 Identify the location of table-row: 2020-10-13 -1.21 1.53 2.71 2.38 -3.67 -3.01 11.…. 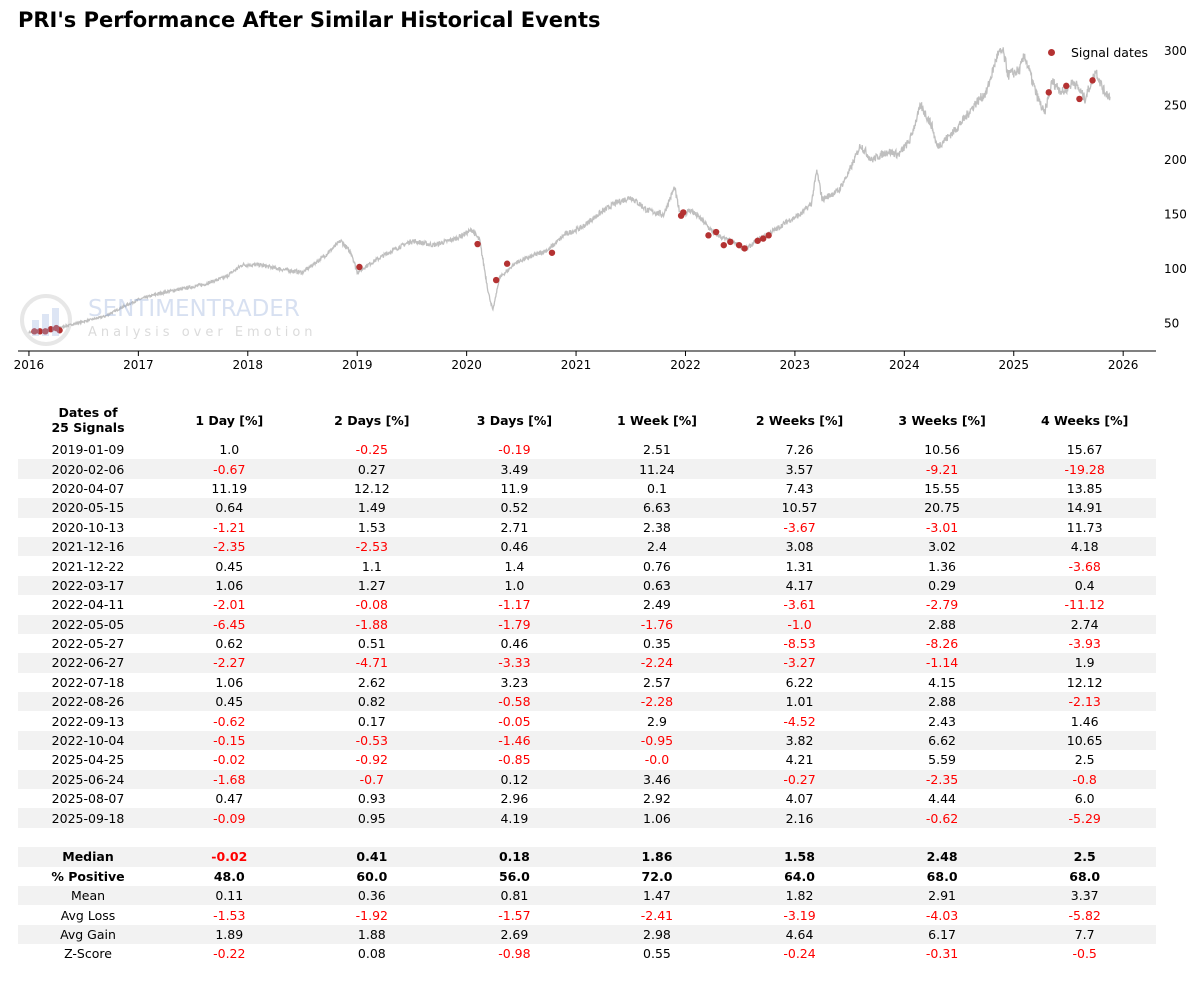
(587, 527).